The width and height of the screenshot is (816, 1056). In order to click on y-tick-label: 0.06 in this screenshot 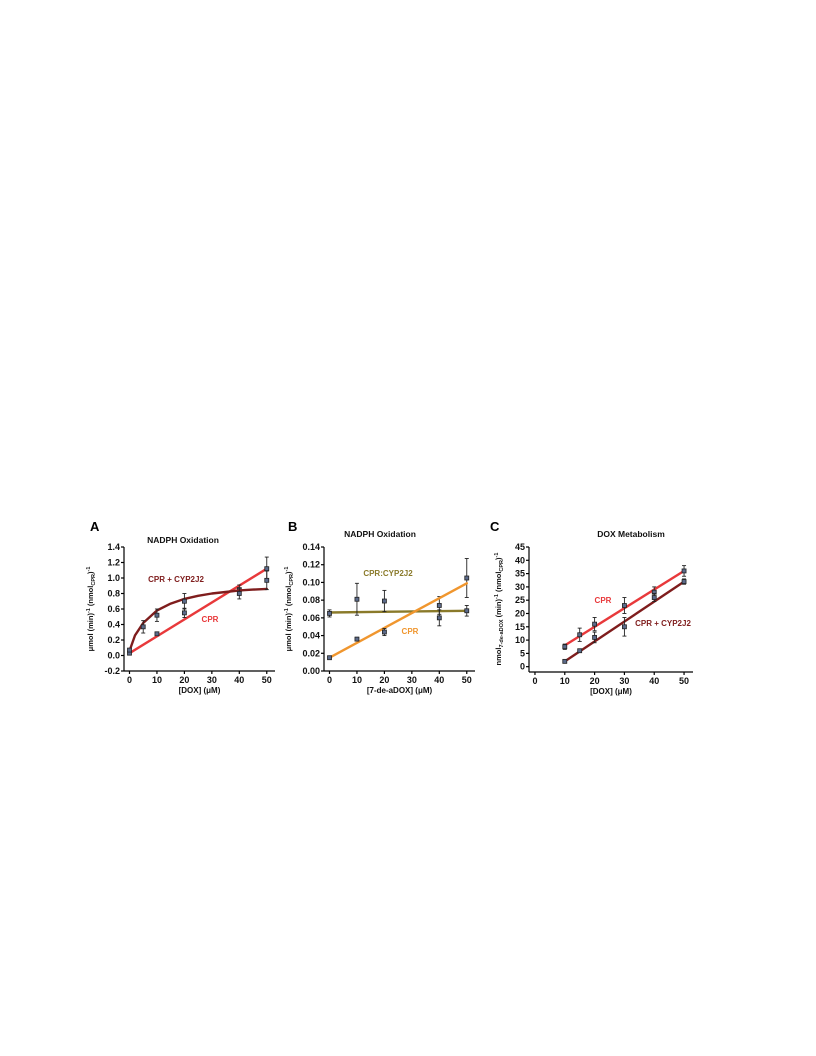, I will do `click(311, 618)`.